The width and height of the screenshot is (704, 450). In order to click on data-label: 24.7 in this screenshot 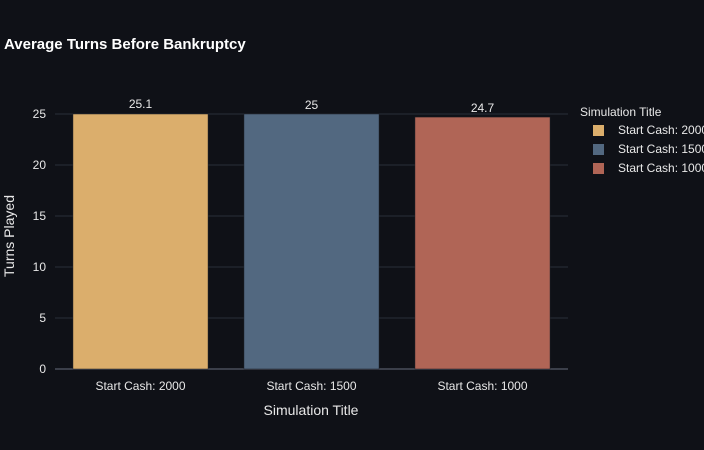, I will do `click(483, 108)`.